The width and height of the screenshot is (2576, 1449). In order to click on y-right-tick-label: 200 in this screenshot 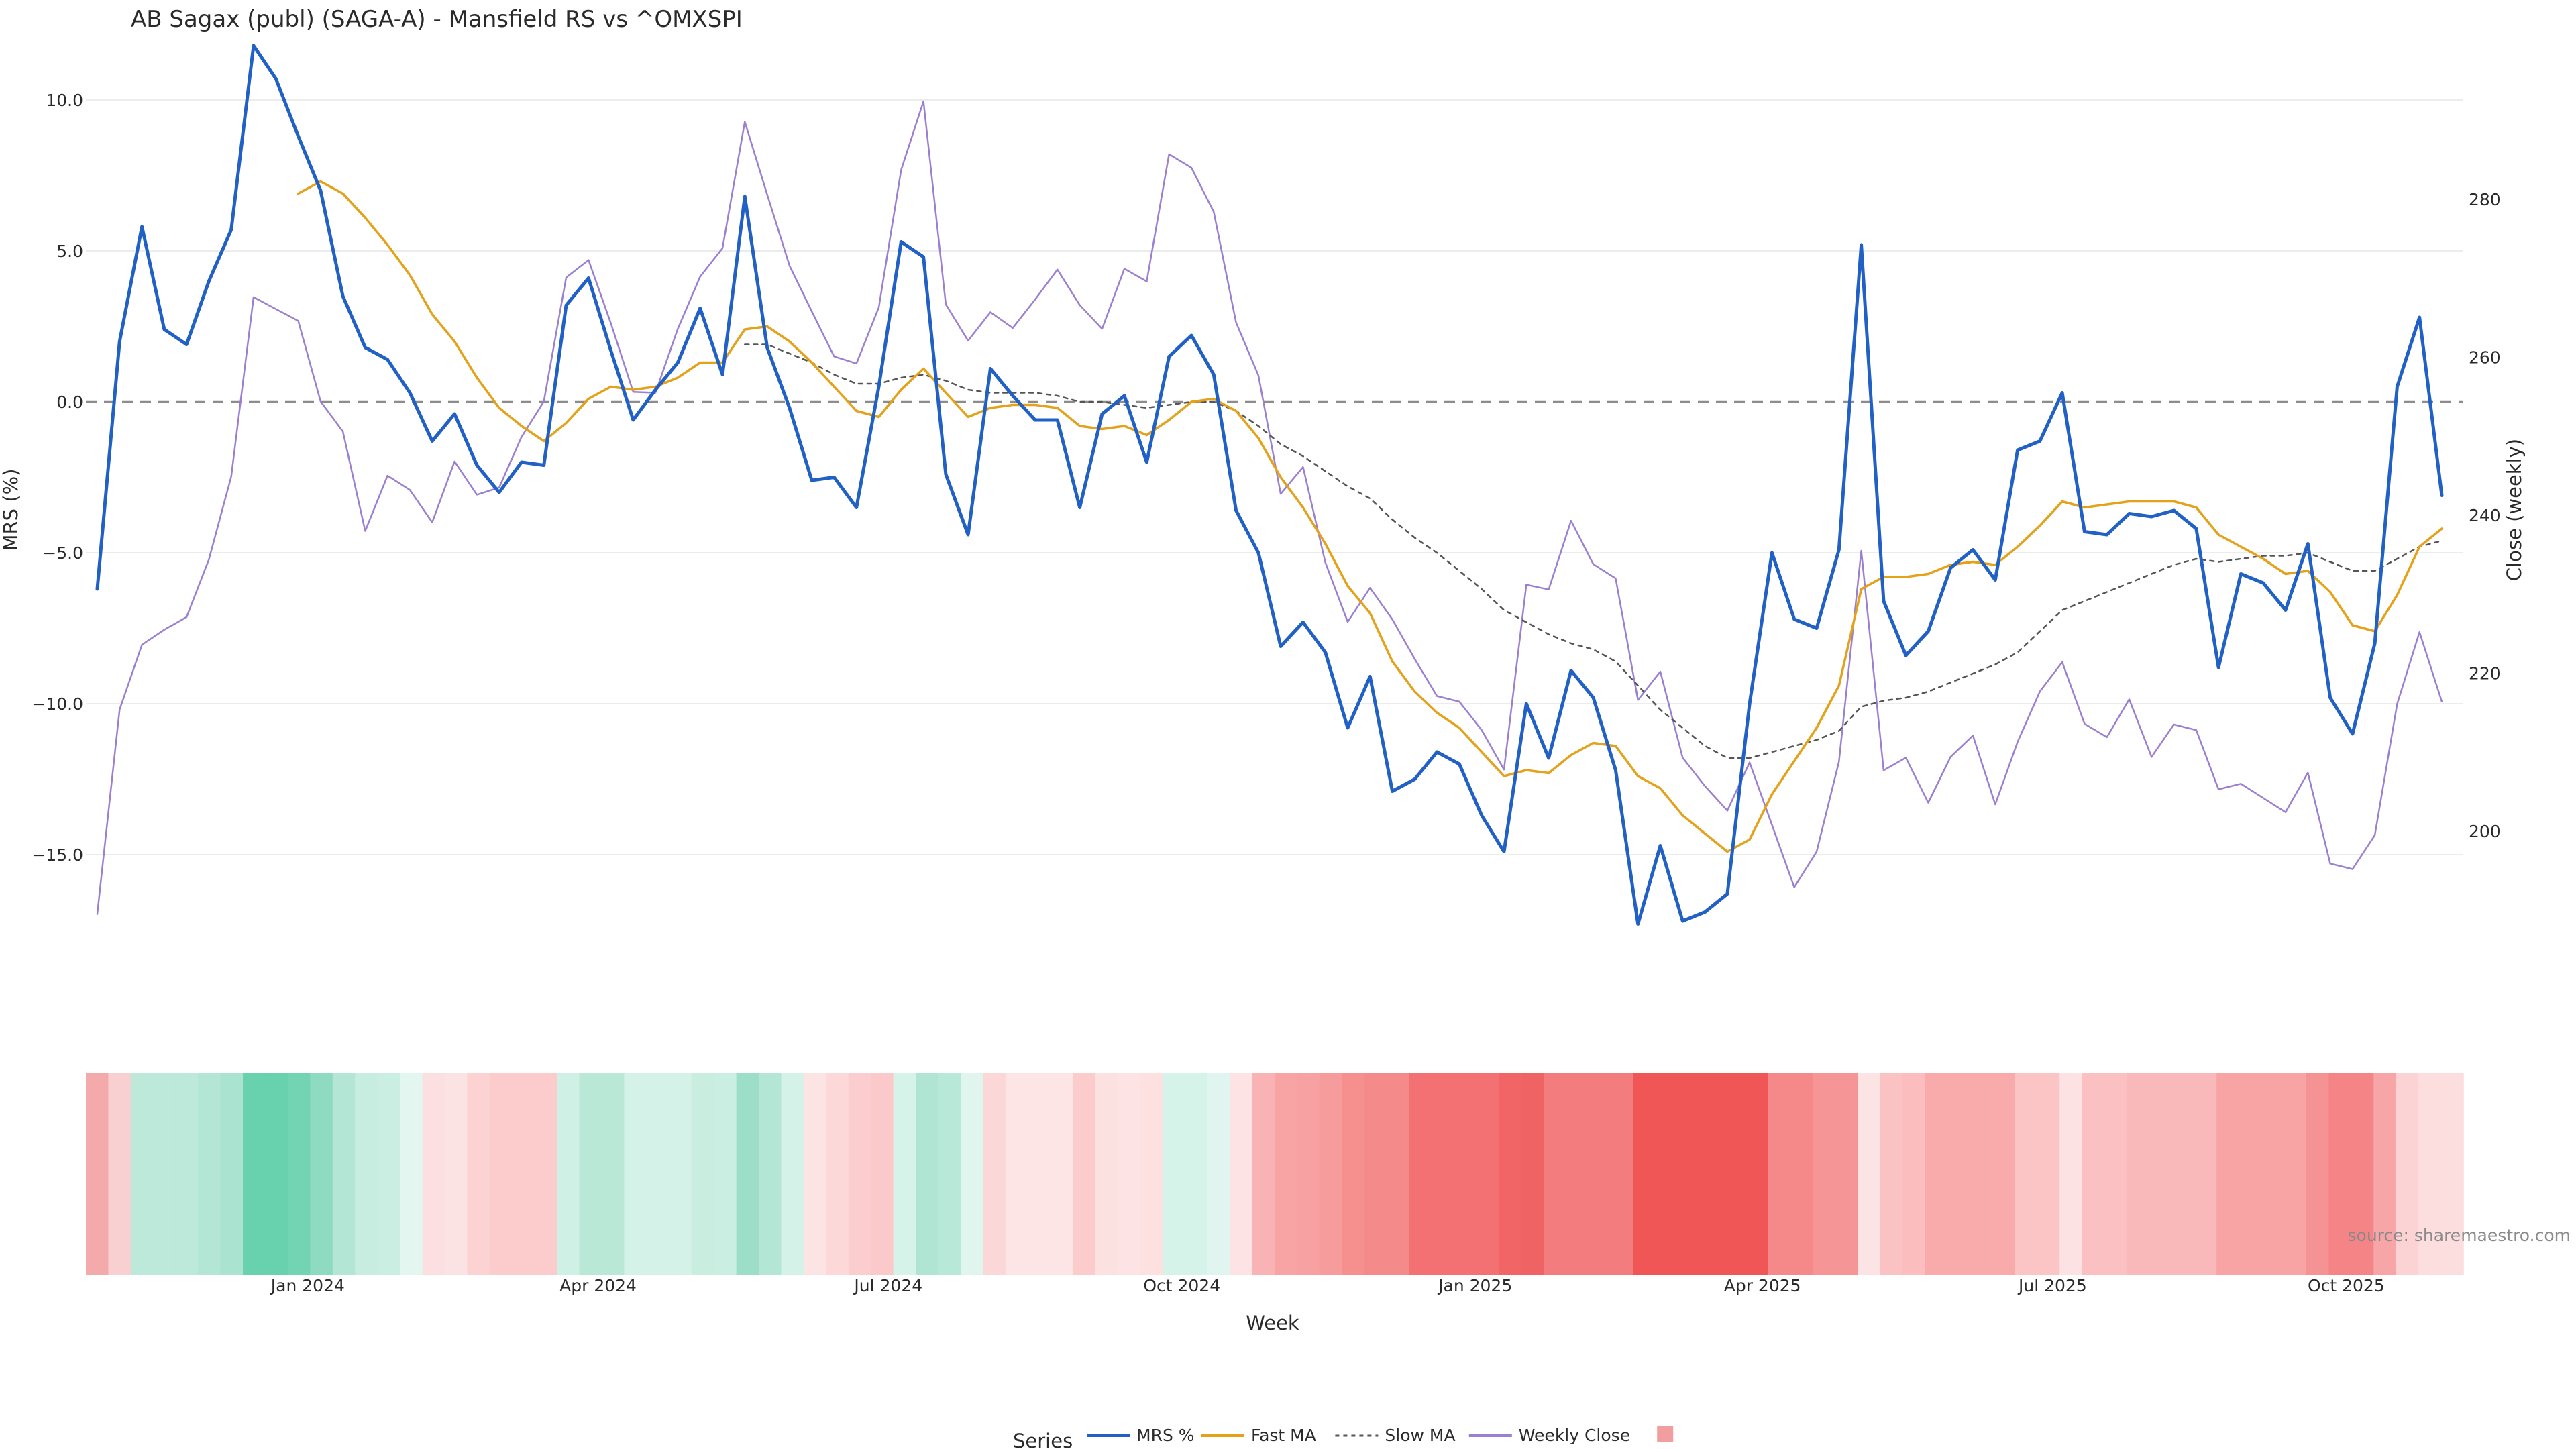, I will do `click(2485, 831)`.